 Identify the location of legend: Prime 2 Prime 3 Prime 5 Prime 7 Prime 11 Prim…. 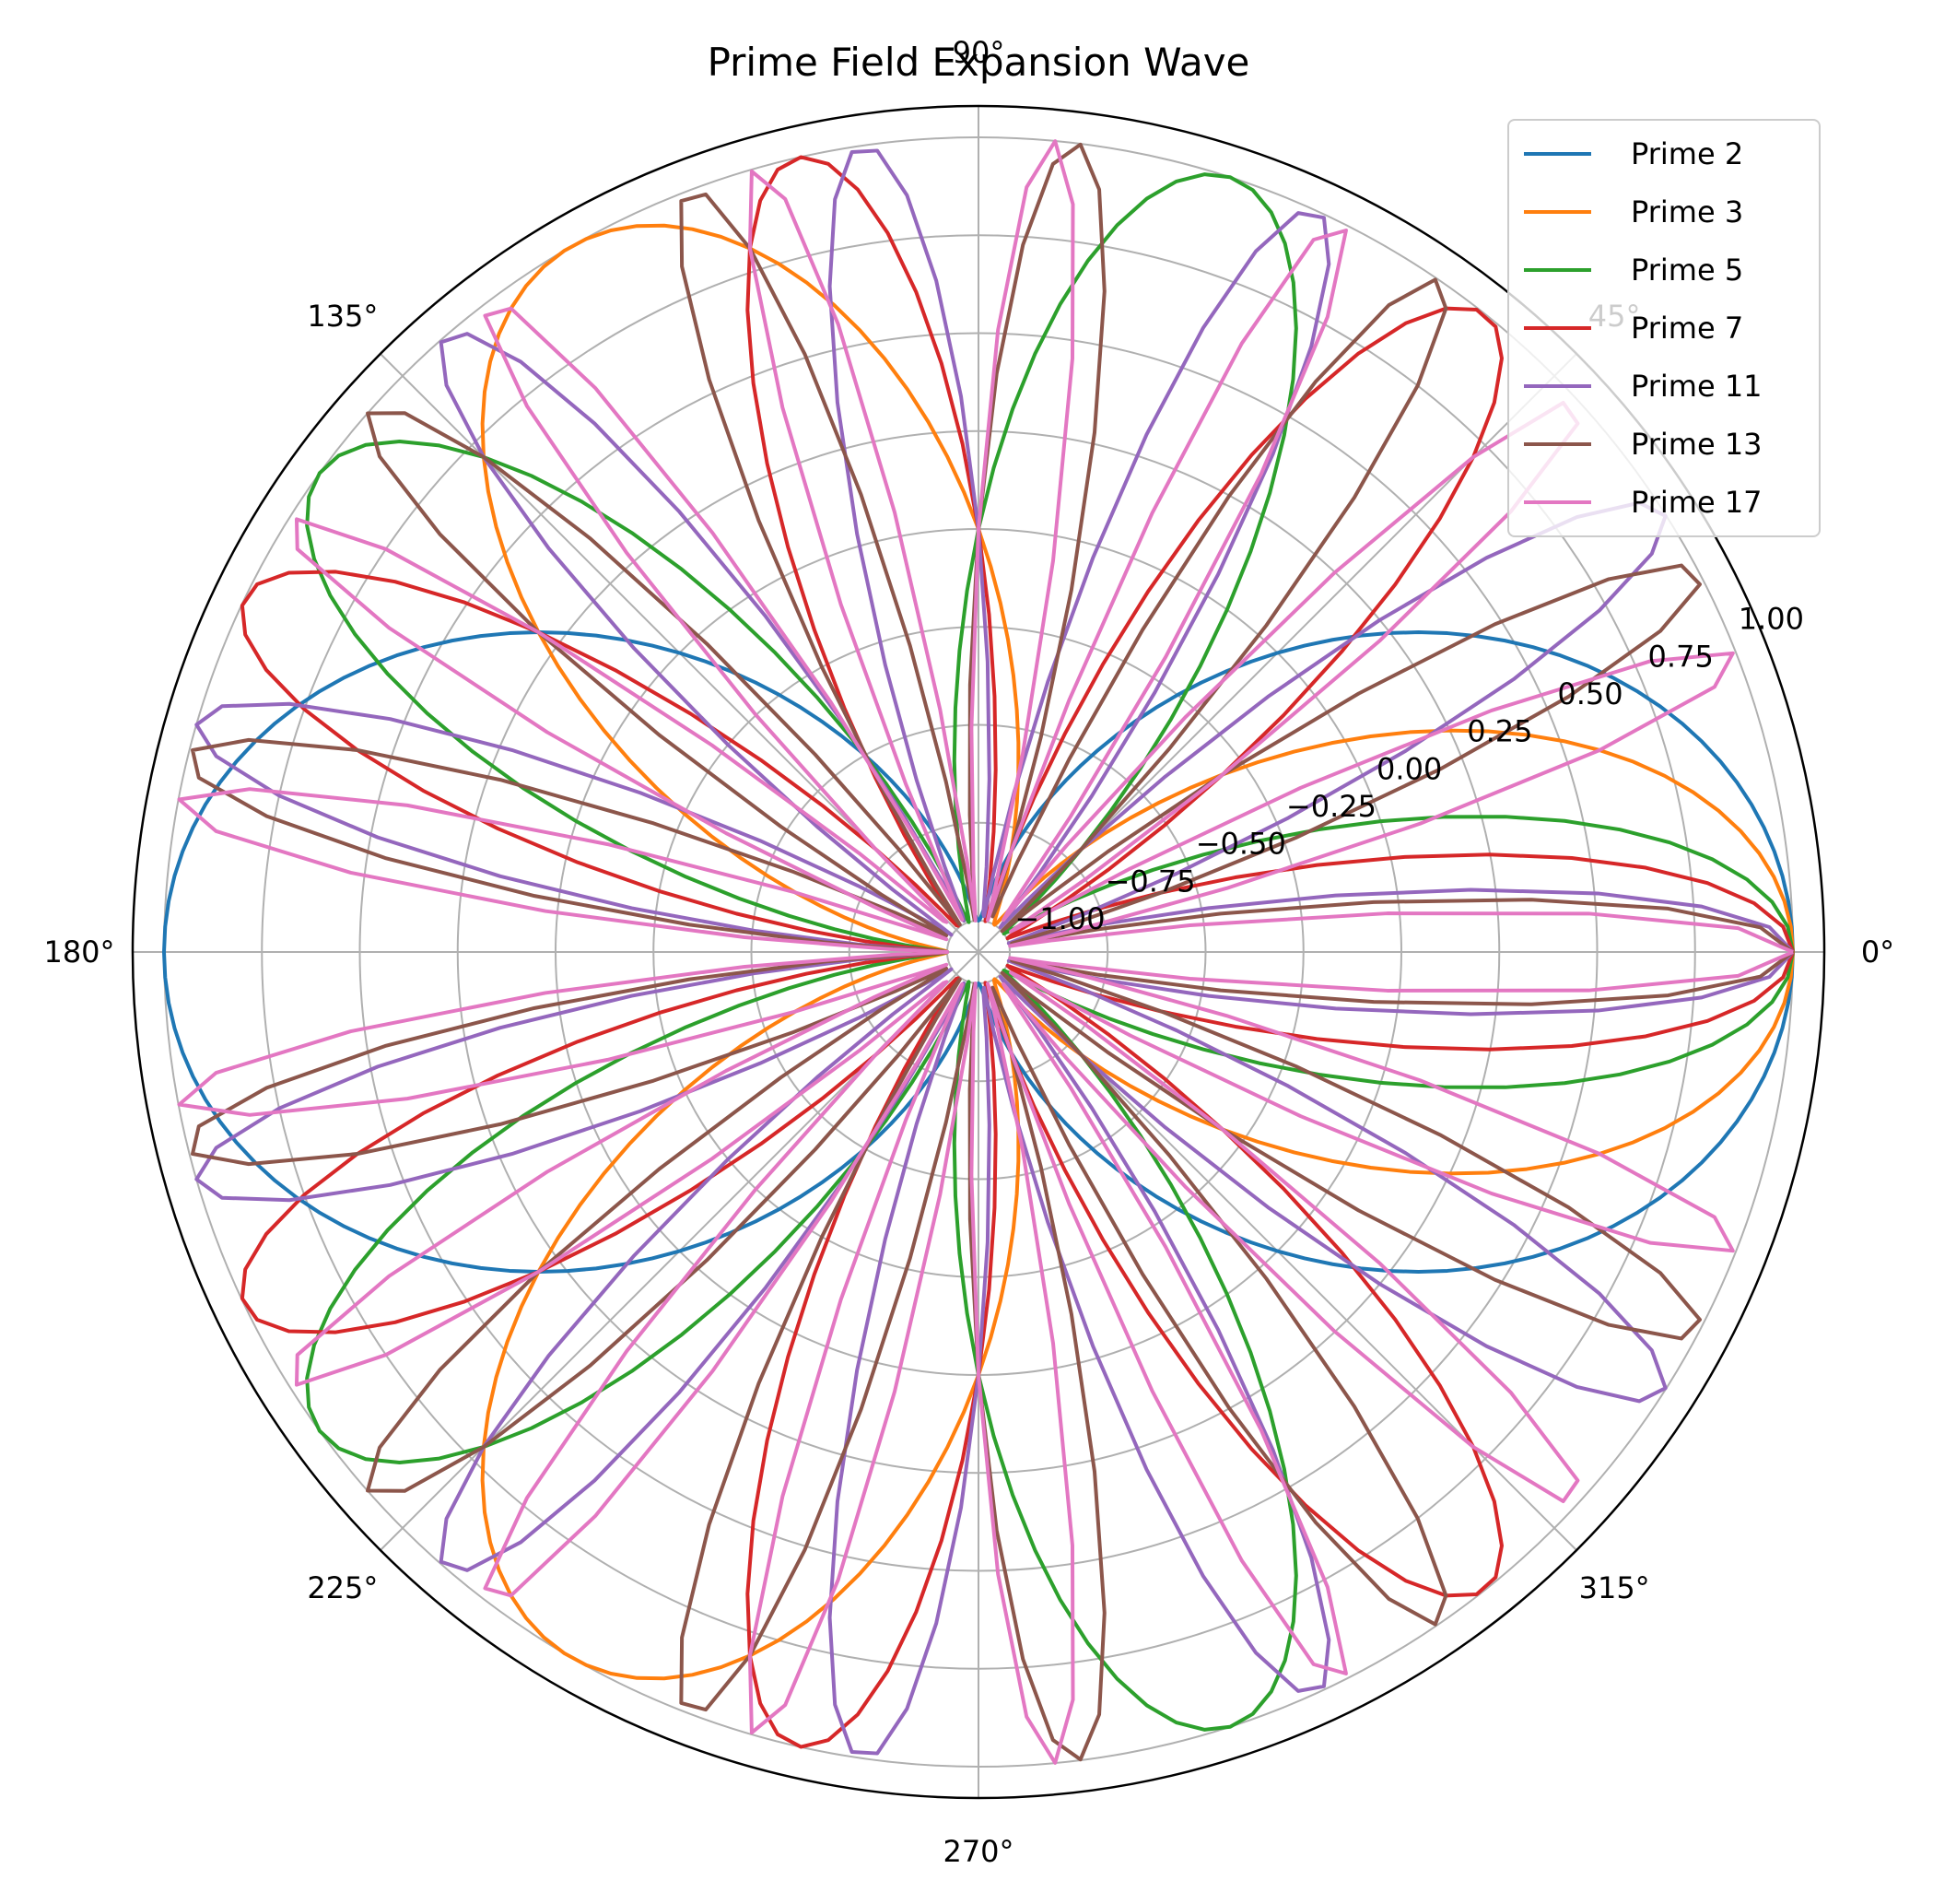
(1664, 328).